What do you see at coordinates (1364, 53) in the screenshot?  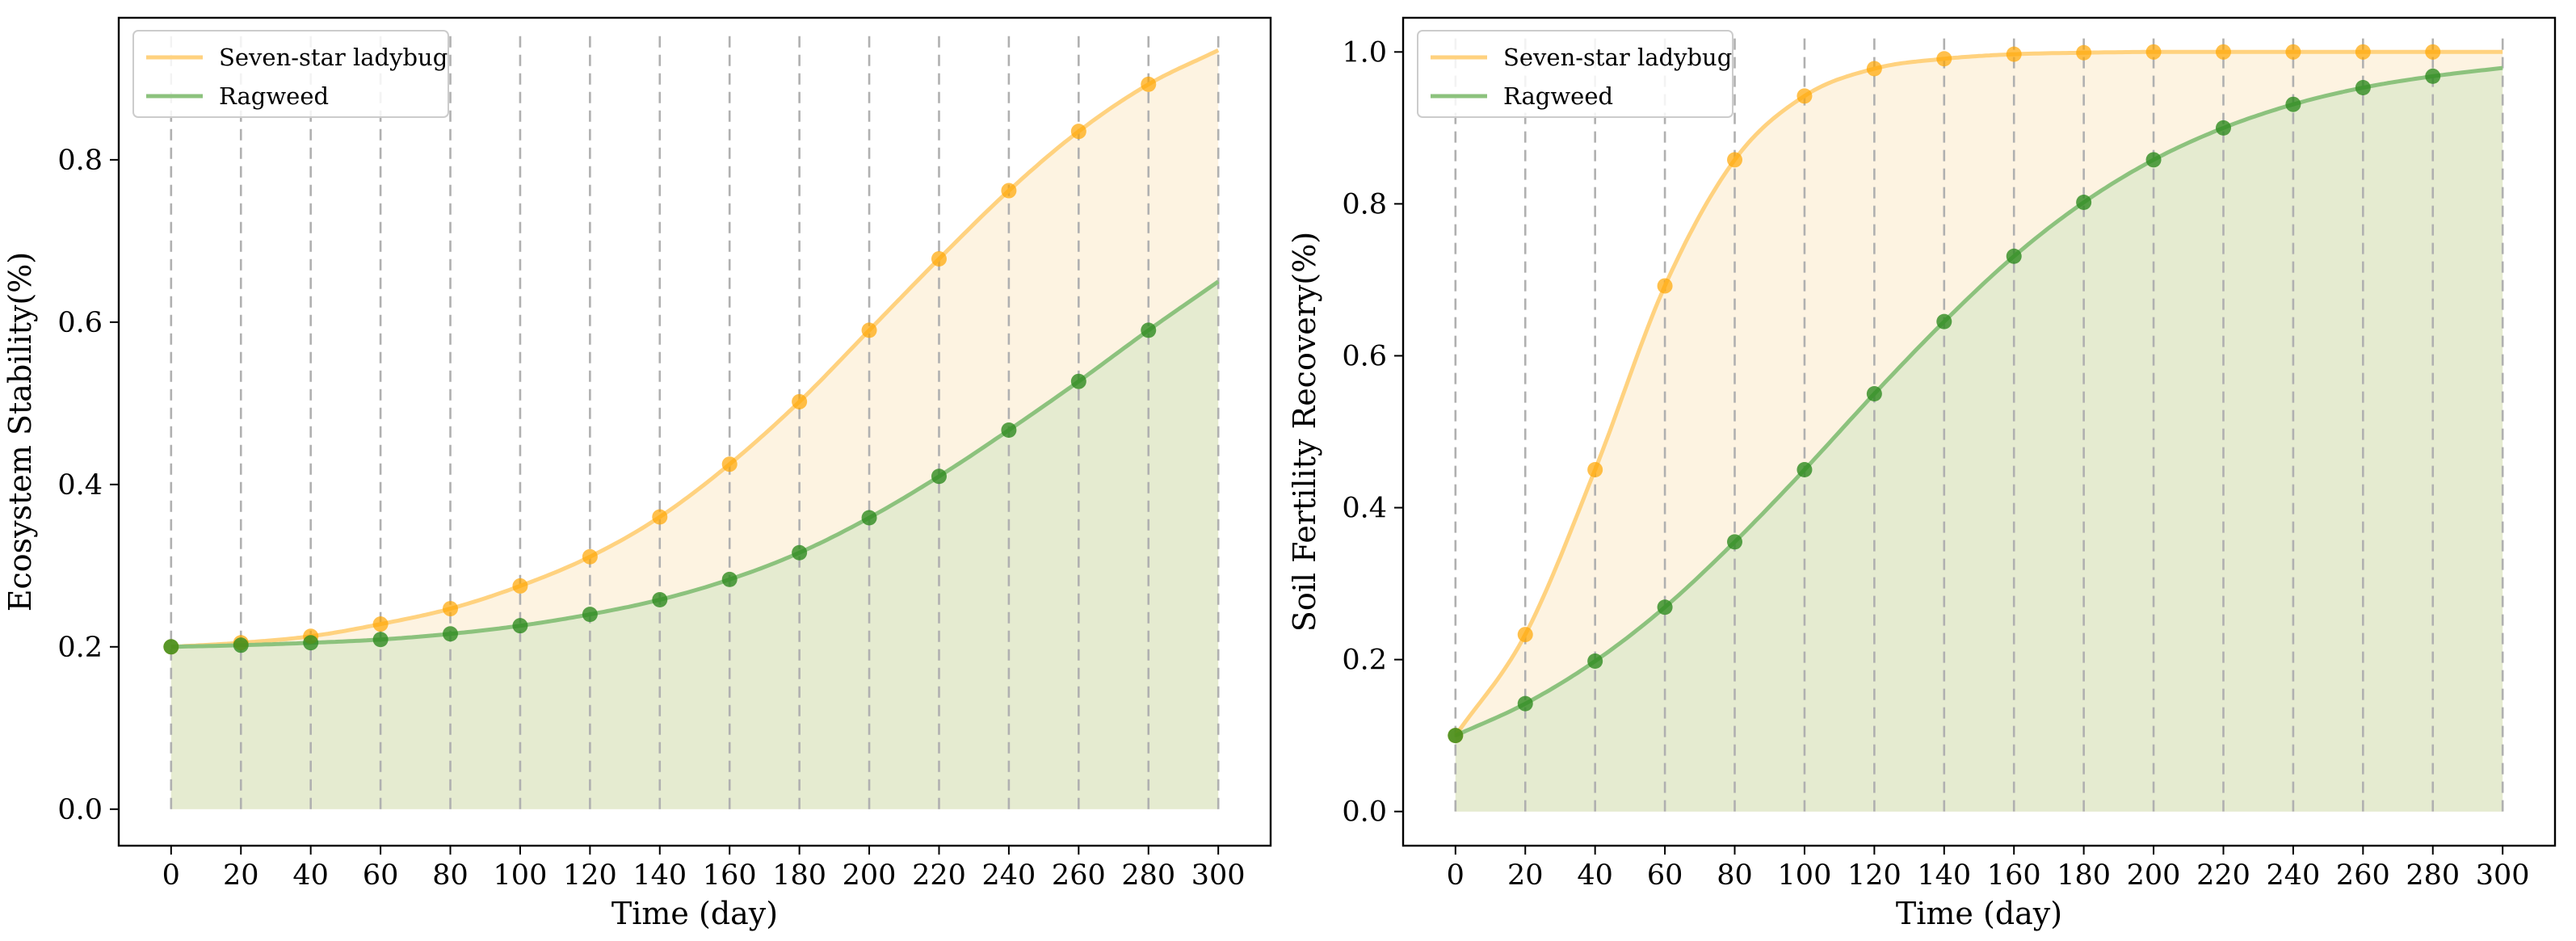 I see `y-tick-label: 1.0` at bounding box center [1364, 53].